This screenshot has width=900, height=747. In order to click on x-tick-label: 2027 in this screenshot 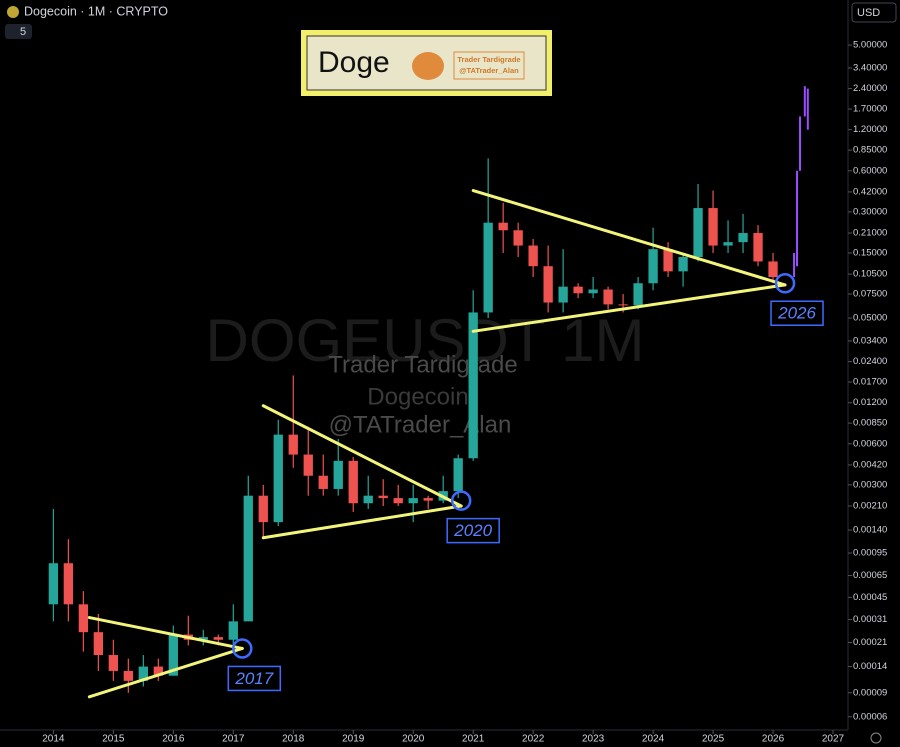, I will do `click(833, 739)`.